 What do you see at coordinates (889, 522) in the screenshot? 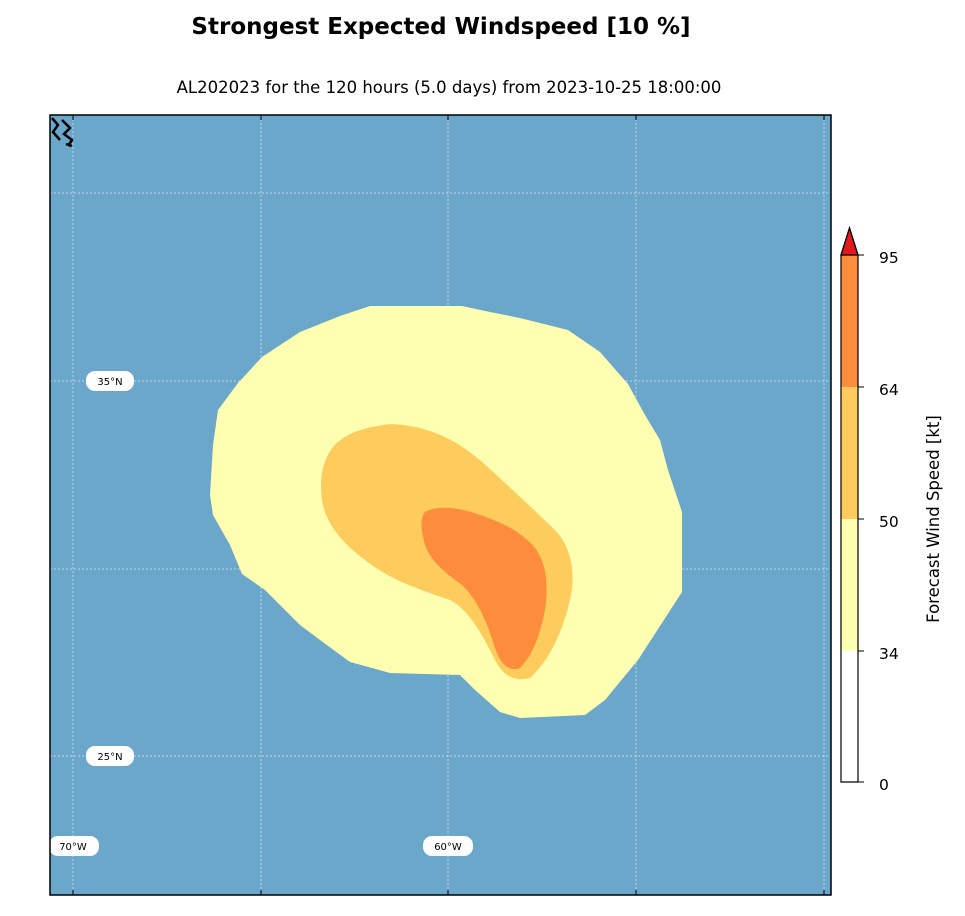
I see `colorbar-tick-label-50: 50` at bounding box center [889, 522].